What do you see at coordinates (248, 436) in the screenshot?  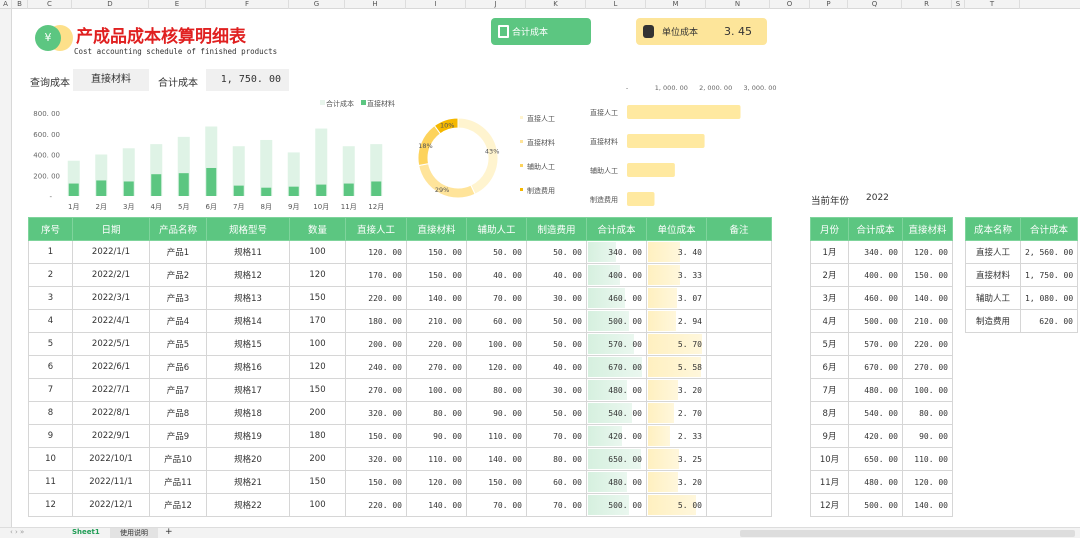 I see `table-cell: 规格19` at bounding box center [248, 436].